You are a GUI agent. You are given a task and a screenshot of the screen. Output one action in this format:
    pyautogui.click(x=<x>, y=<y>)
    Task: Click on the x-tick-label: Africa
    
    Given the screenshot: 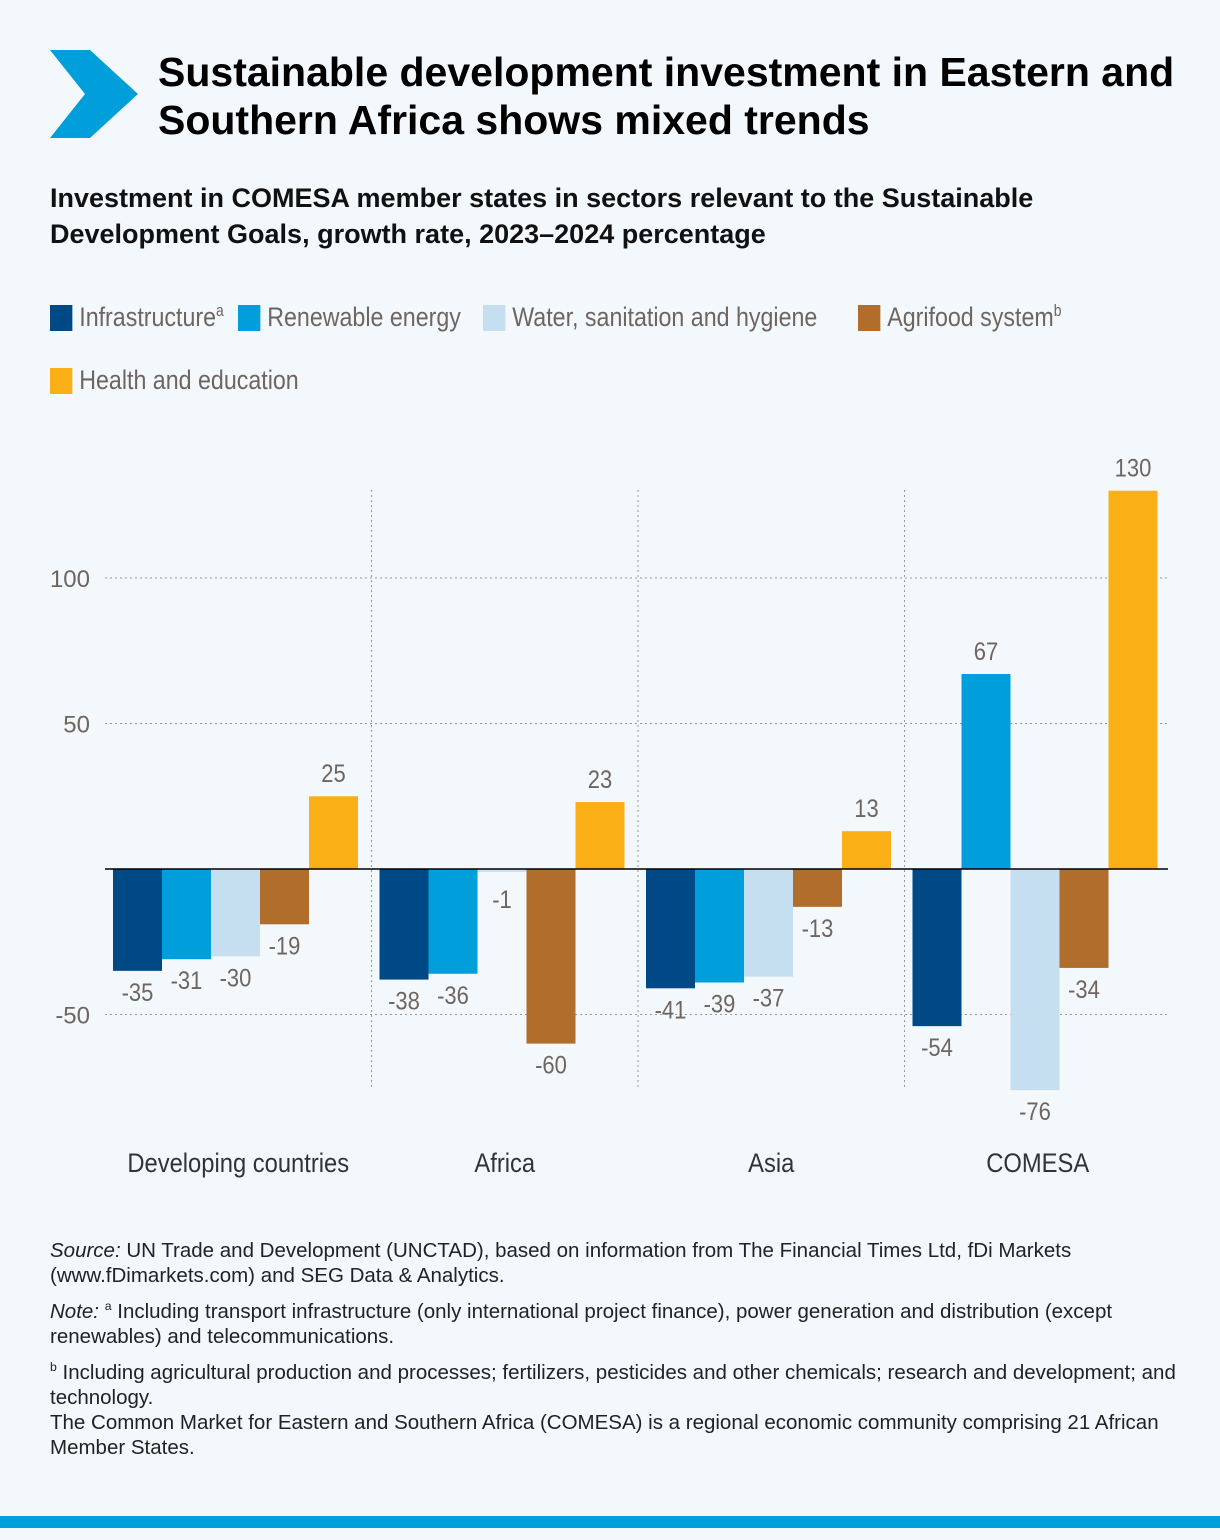 What is the action you would take?
    pyautogui.click(x=505, y=1164)
    